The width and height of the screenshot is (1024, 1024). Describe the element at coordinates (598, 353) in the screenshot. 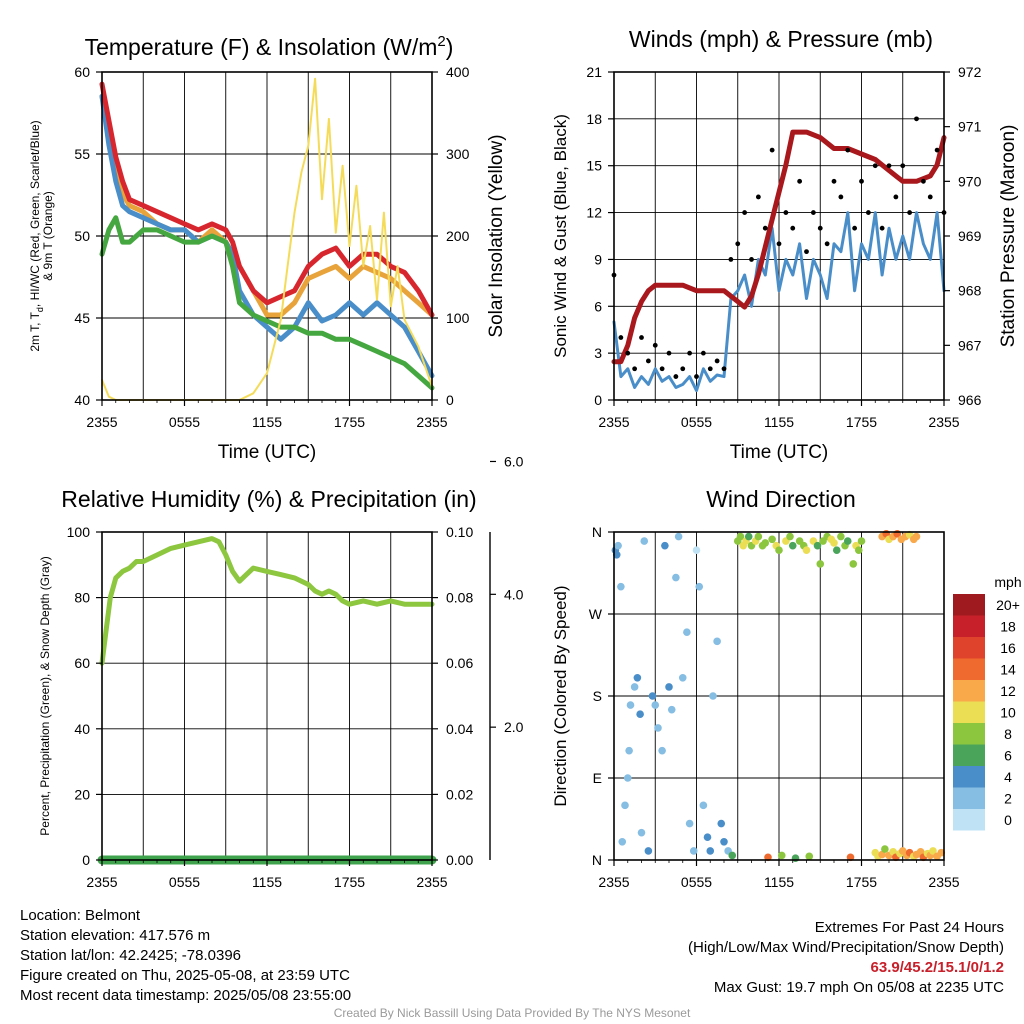

I see `y-tick-label: 3` at that location.